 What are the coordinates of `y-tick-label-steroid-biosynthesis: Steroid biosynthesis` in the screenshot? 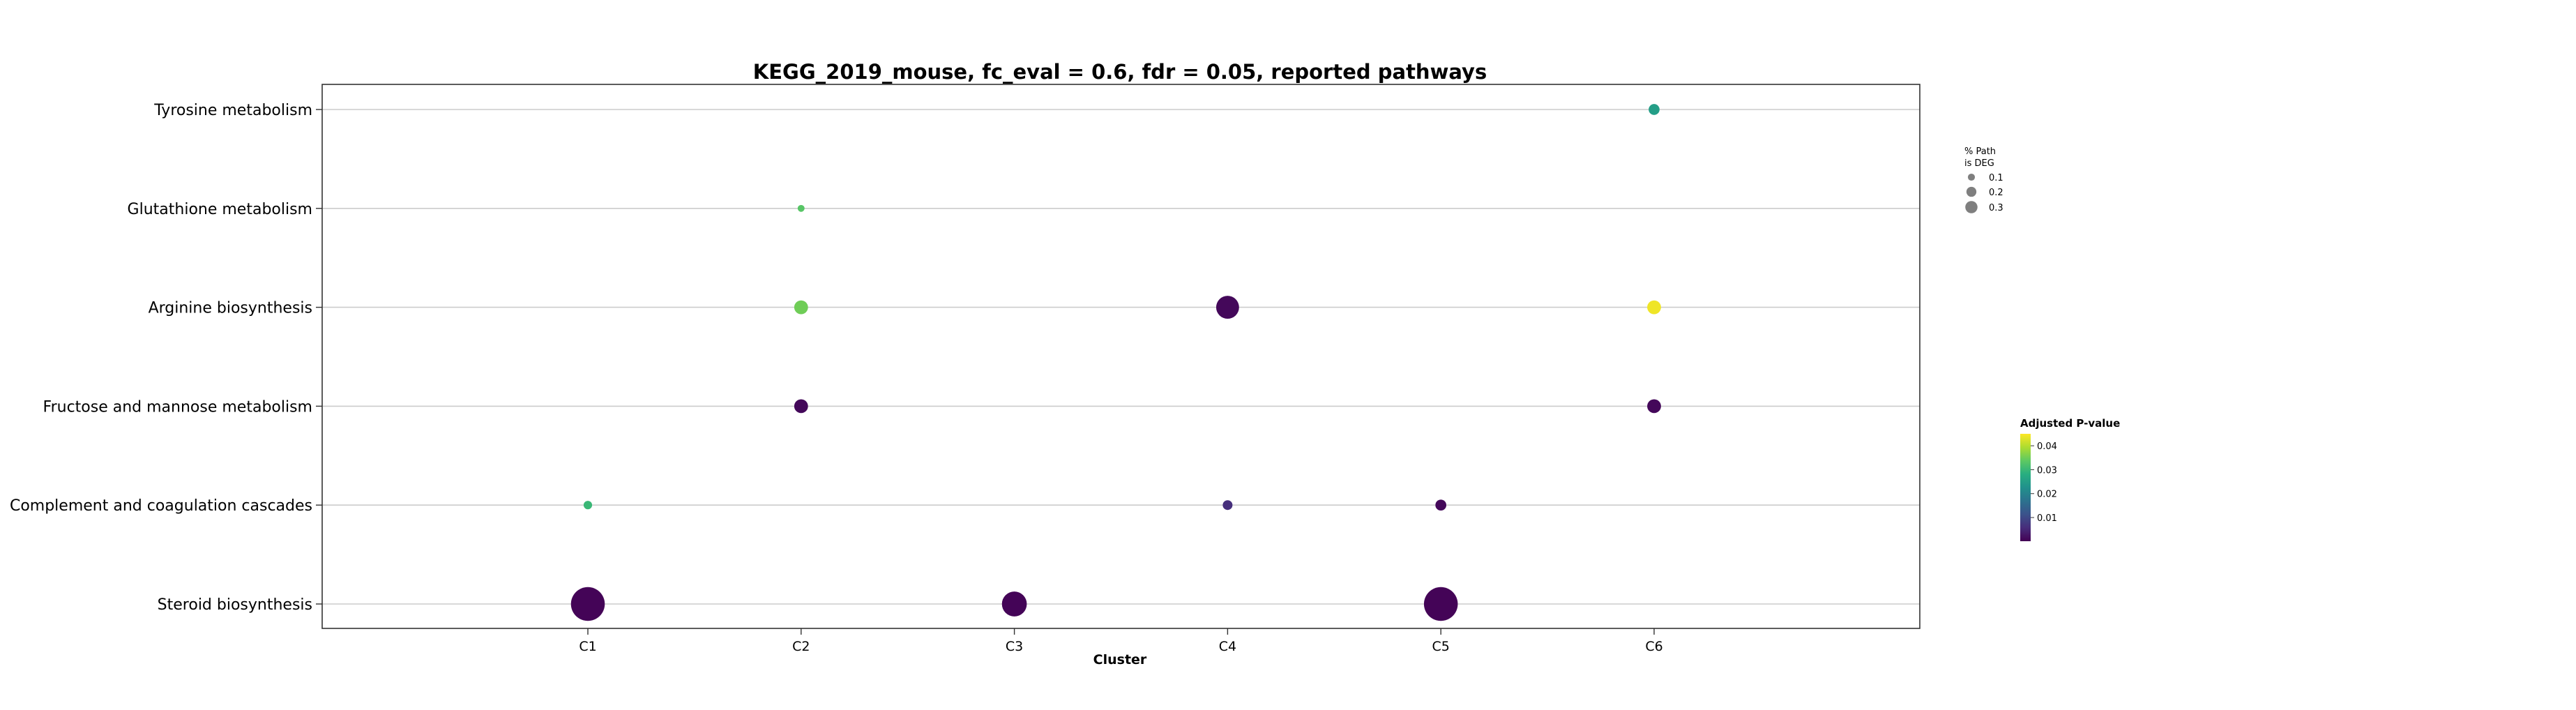 It's located at (235, 605).